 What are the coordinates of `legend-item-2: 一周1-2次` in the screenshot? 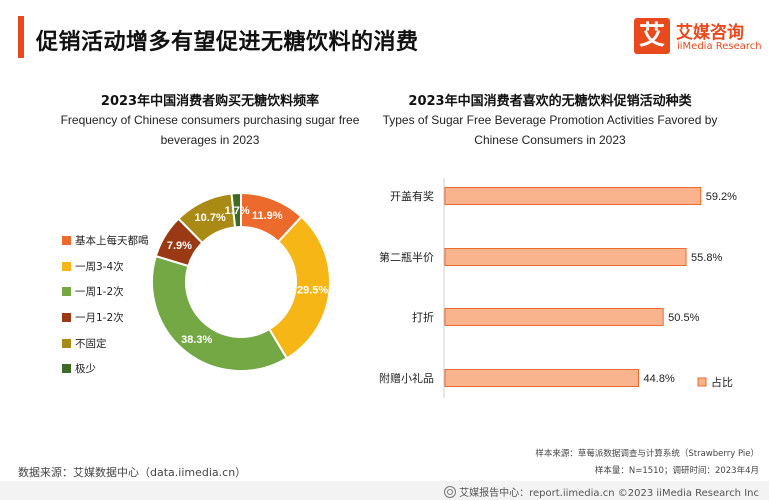 It's located at (105, 292).